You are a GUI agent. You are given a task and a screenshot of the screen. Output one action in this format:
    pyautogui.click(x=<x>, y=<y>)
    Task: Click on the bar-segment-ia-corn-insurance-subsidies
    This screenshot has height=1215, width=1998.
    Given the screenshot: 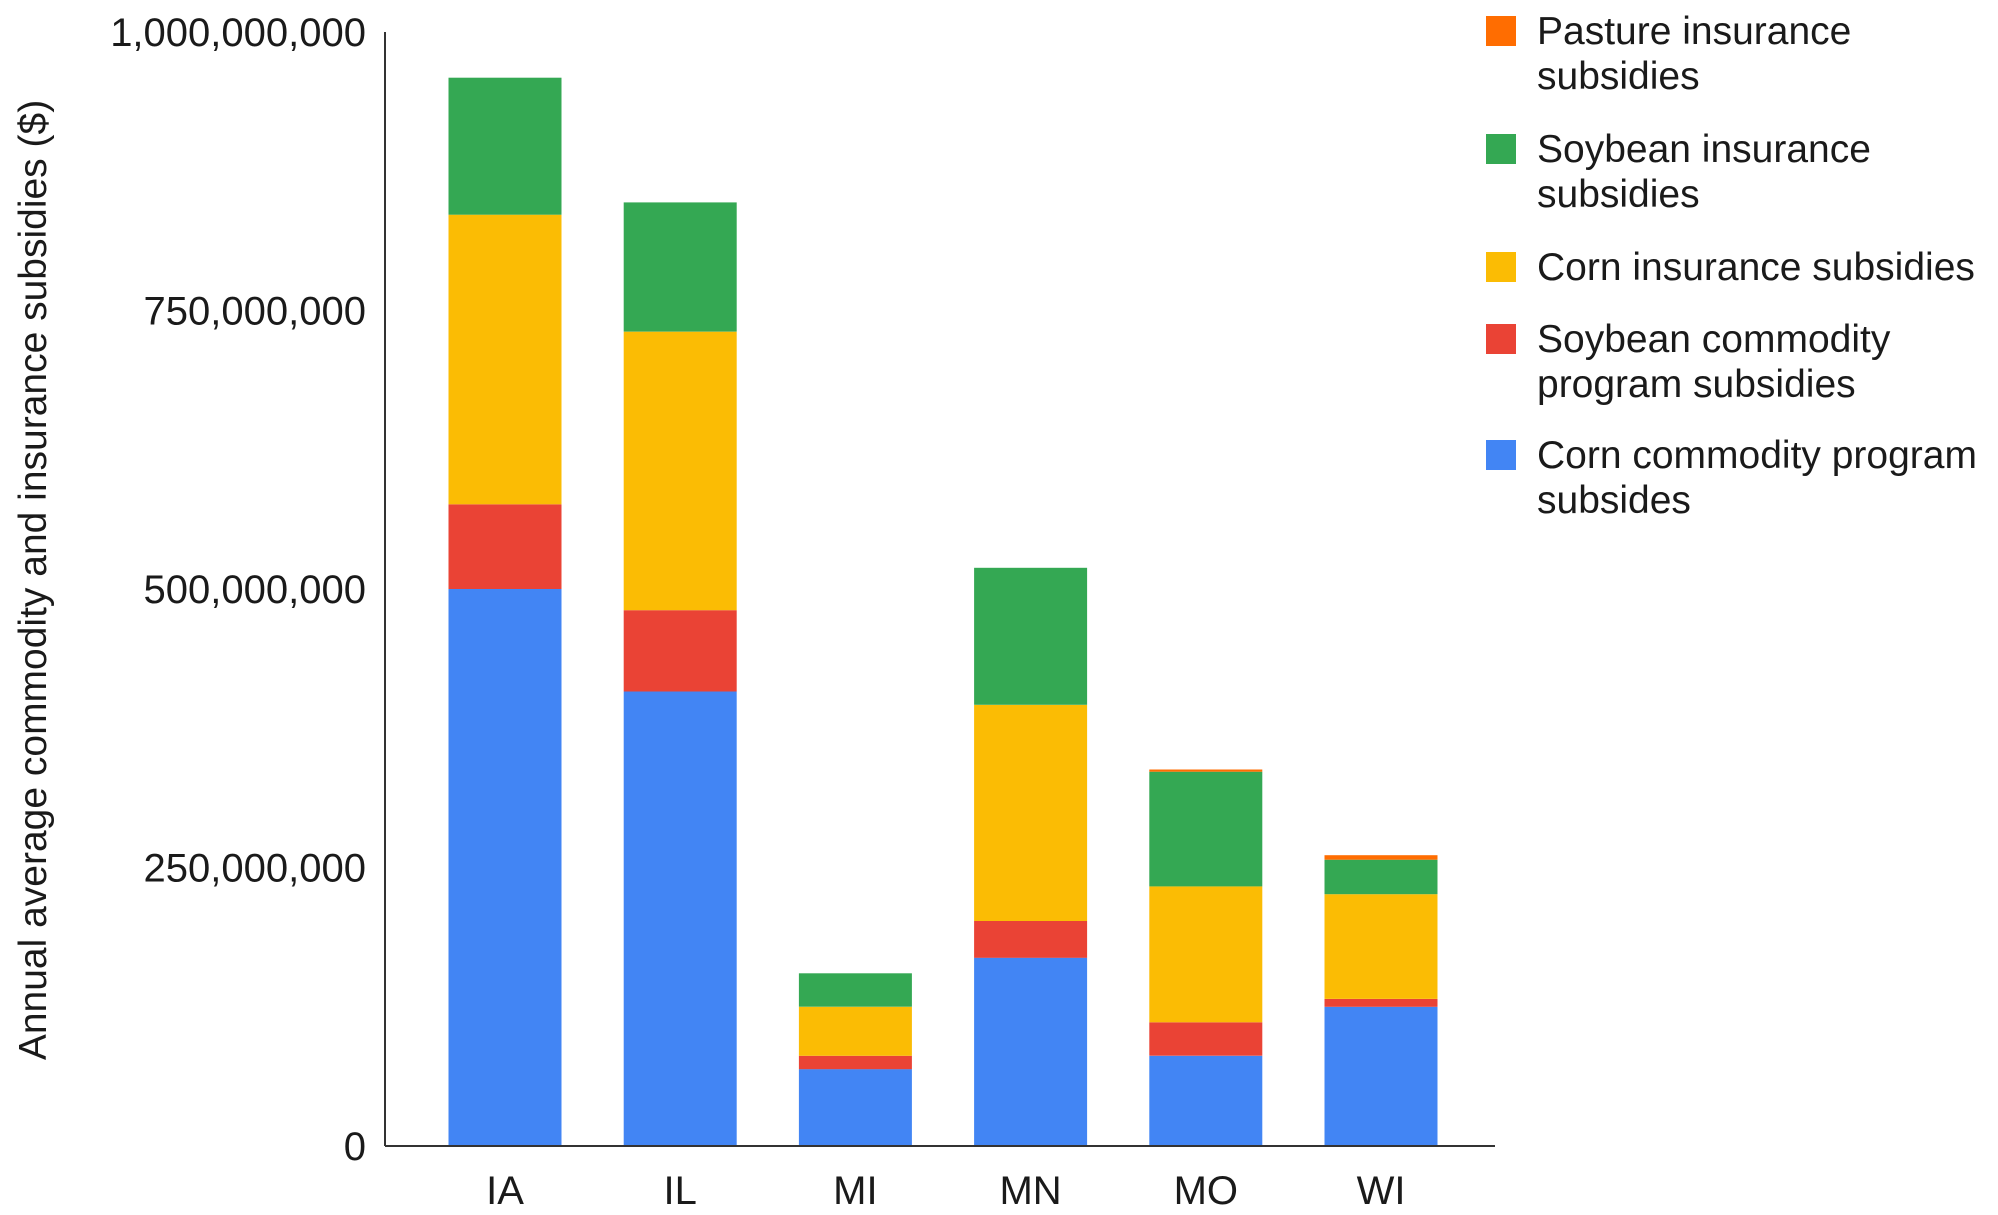 What is the action you would take?
    pyautogui.click(x=505, y=359)
    